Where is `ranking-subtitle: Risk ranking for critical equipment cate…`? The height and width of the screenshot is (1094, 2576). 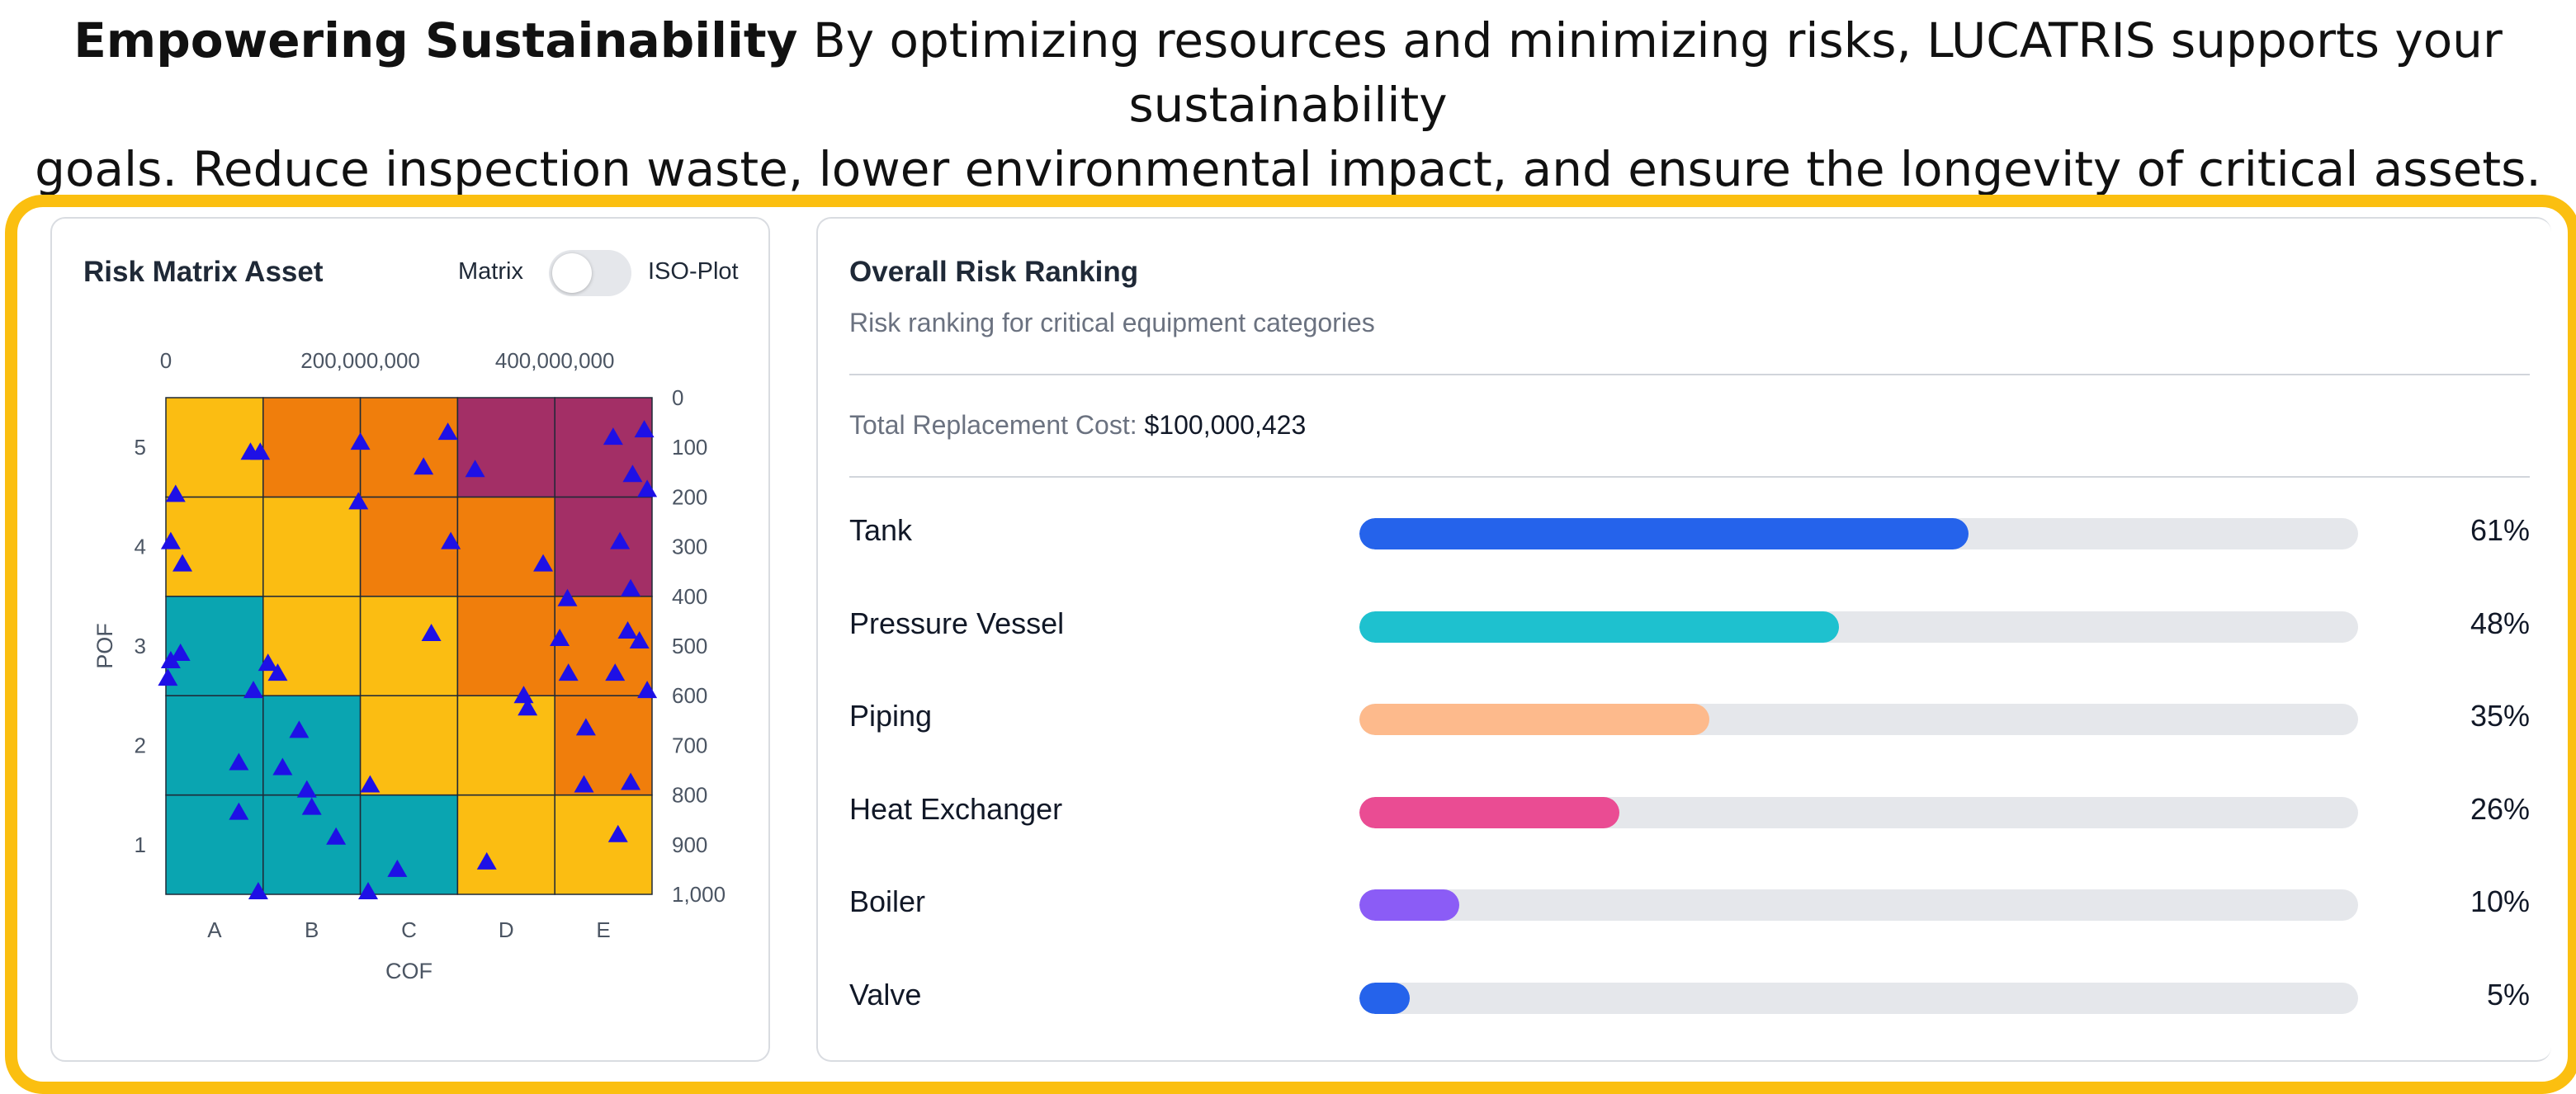 ranking-subtitle: Risk ranking for critical equipment cate… is located at coordinates (1112, 322).